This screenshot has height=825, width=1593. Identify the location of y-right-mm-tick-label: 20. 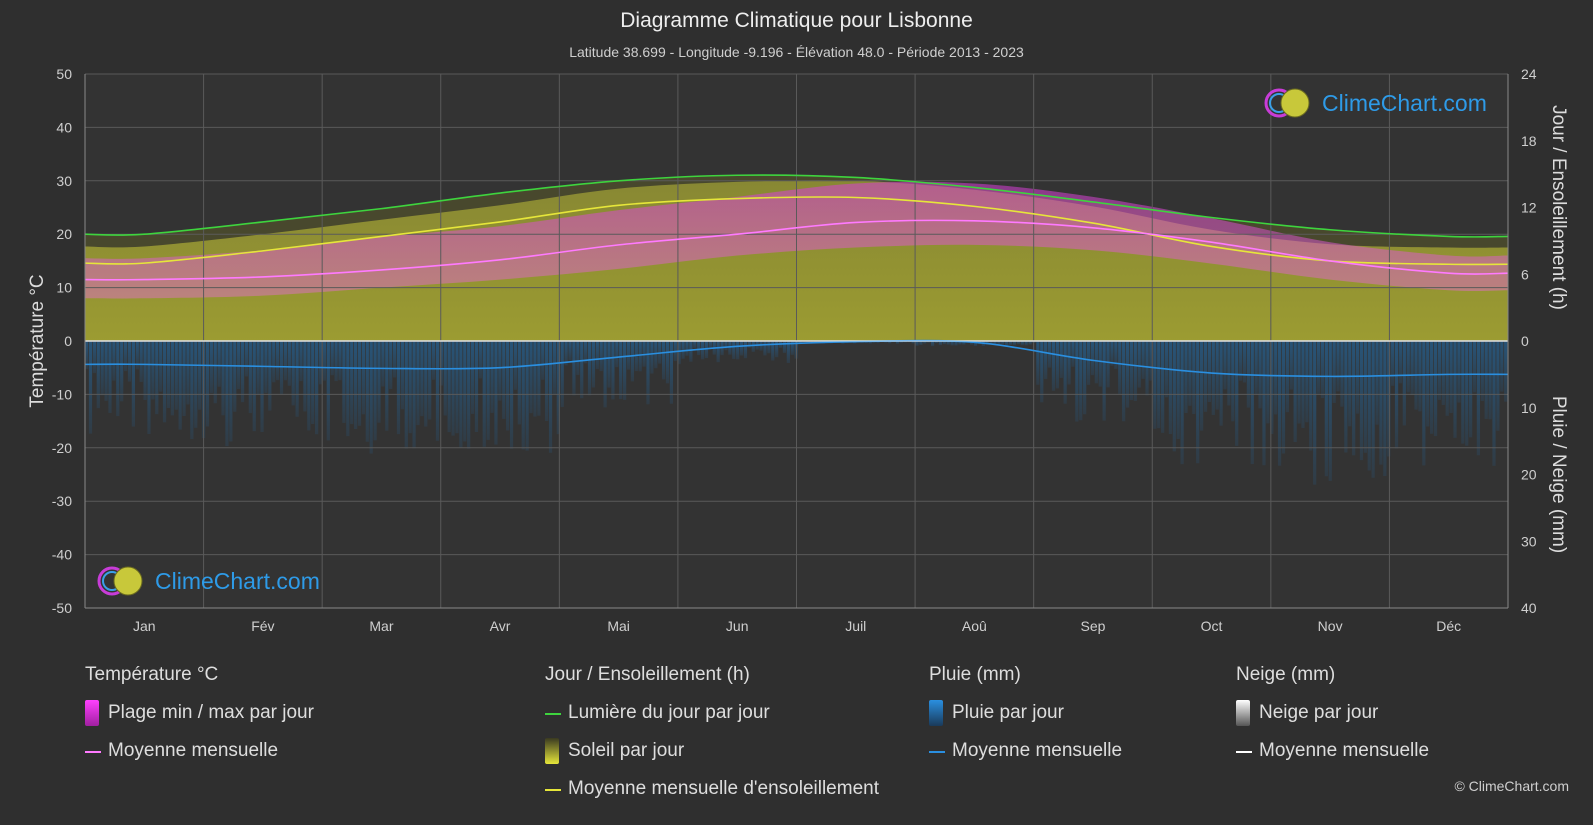
(1529, 475).